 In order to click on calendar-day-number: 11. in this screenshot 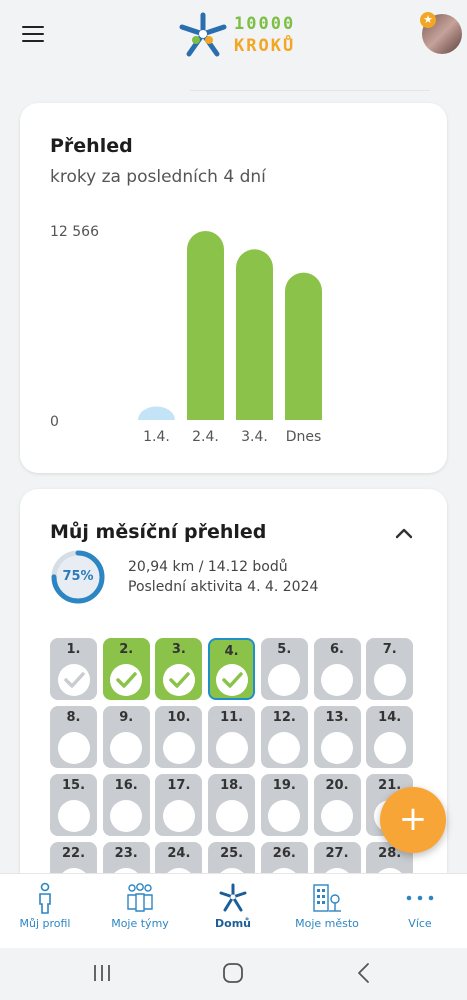, I will do `click(232, 717)`.